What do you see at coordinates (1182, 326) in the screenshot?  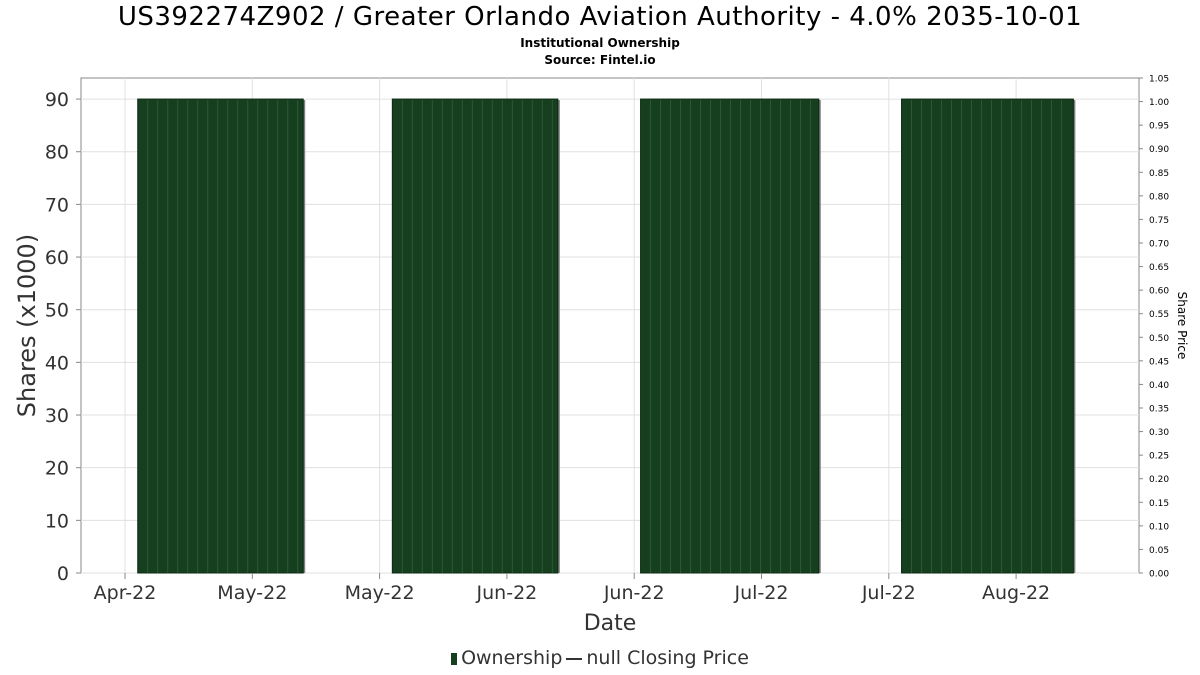 I see `y2-axis-title: Share Price` at bounding box center [1182, 326].